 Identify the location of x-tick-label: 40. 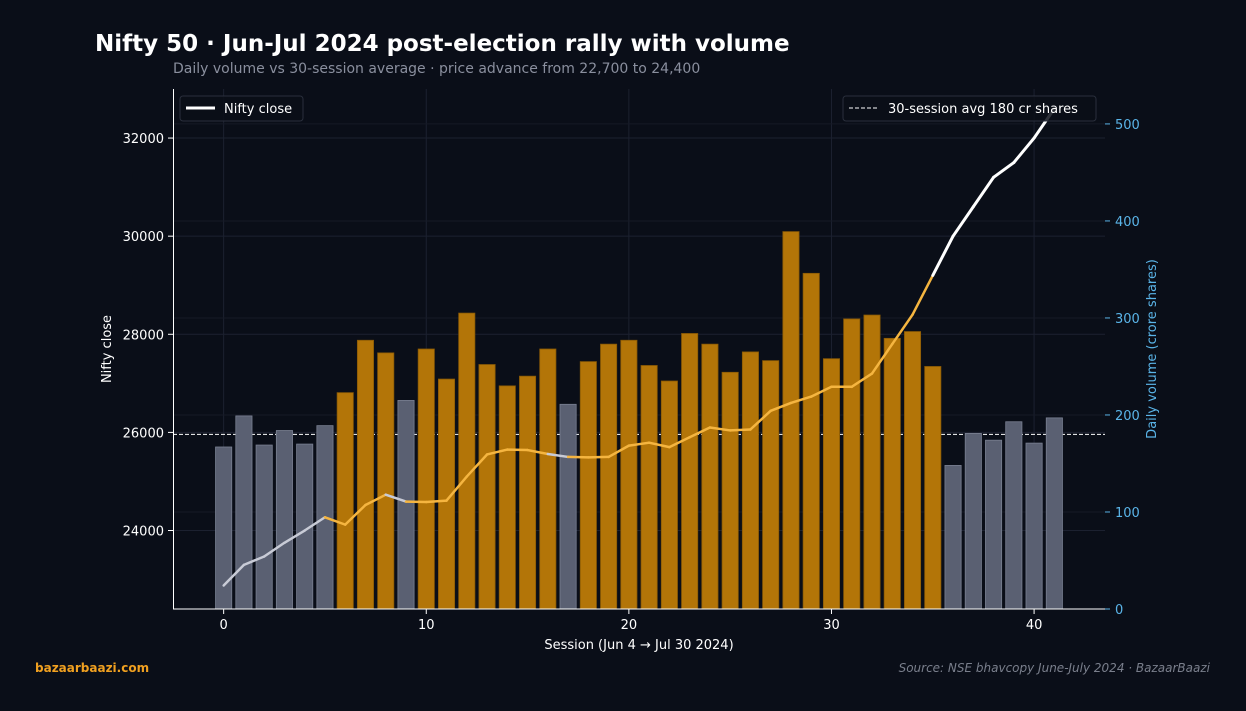
(1034, 625).